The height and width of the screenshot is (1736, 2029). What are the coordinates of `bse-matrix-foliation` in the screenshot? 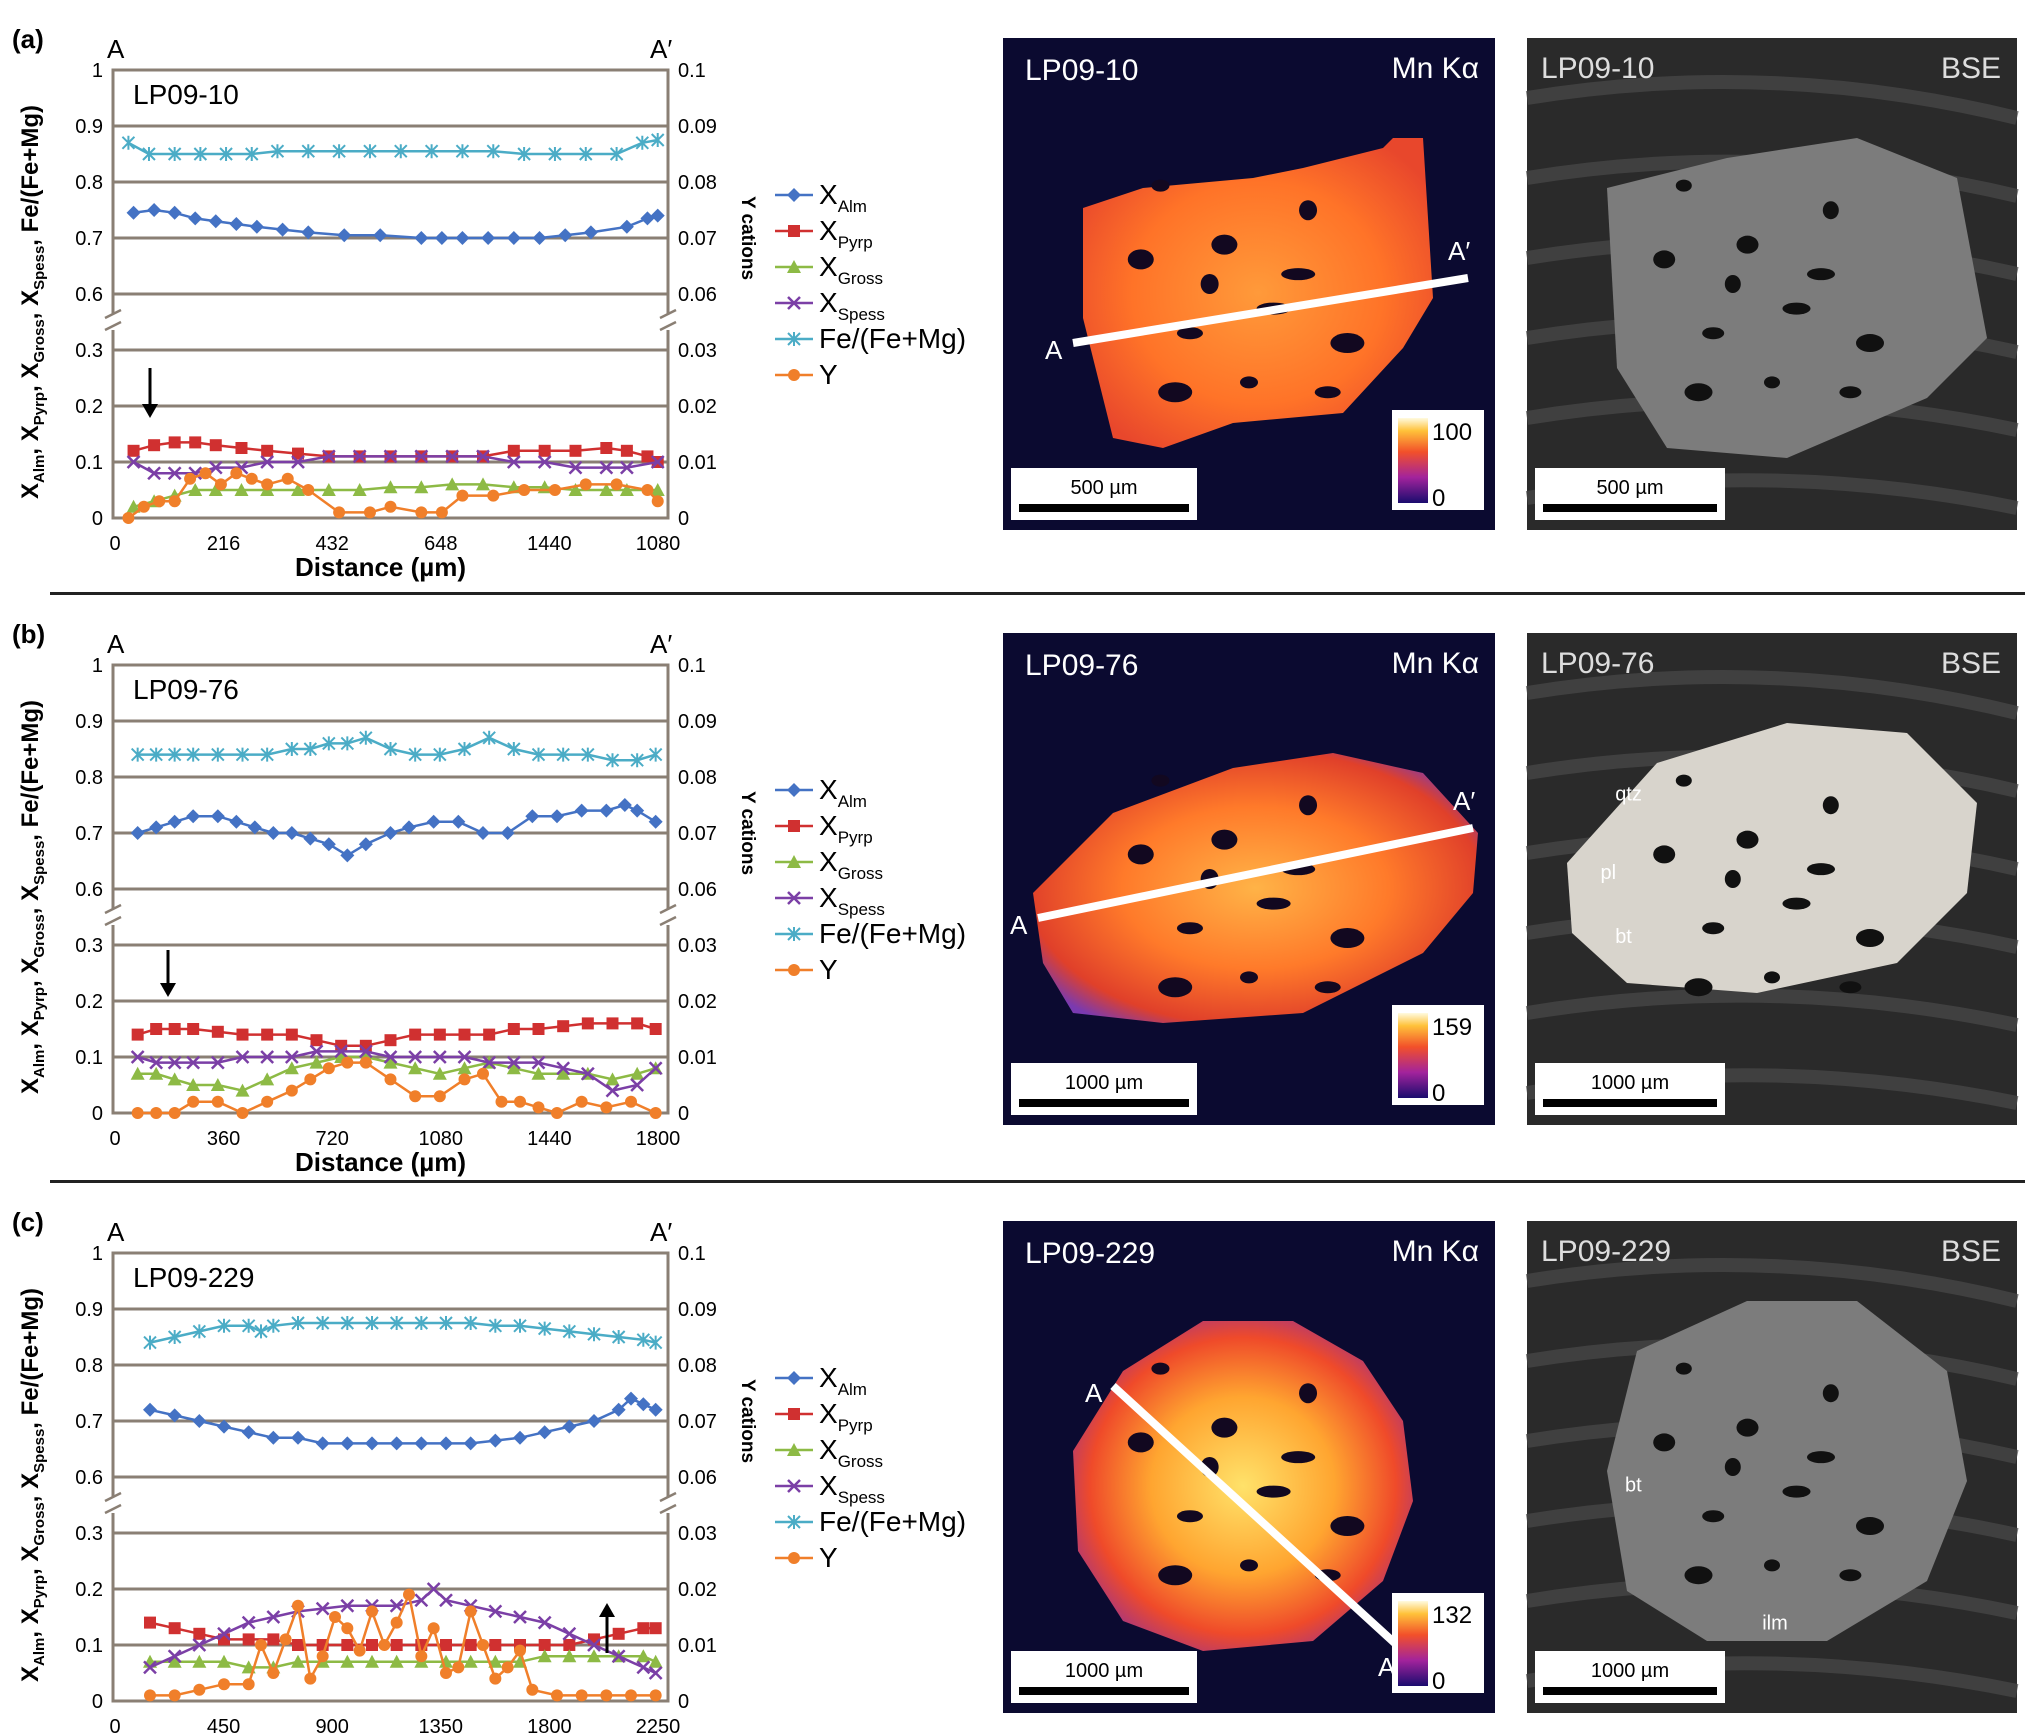 It's located at (1772, 1283).